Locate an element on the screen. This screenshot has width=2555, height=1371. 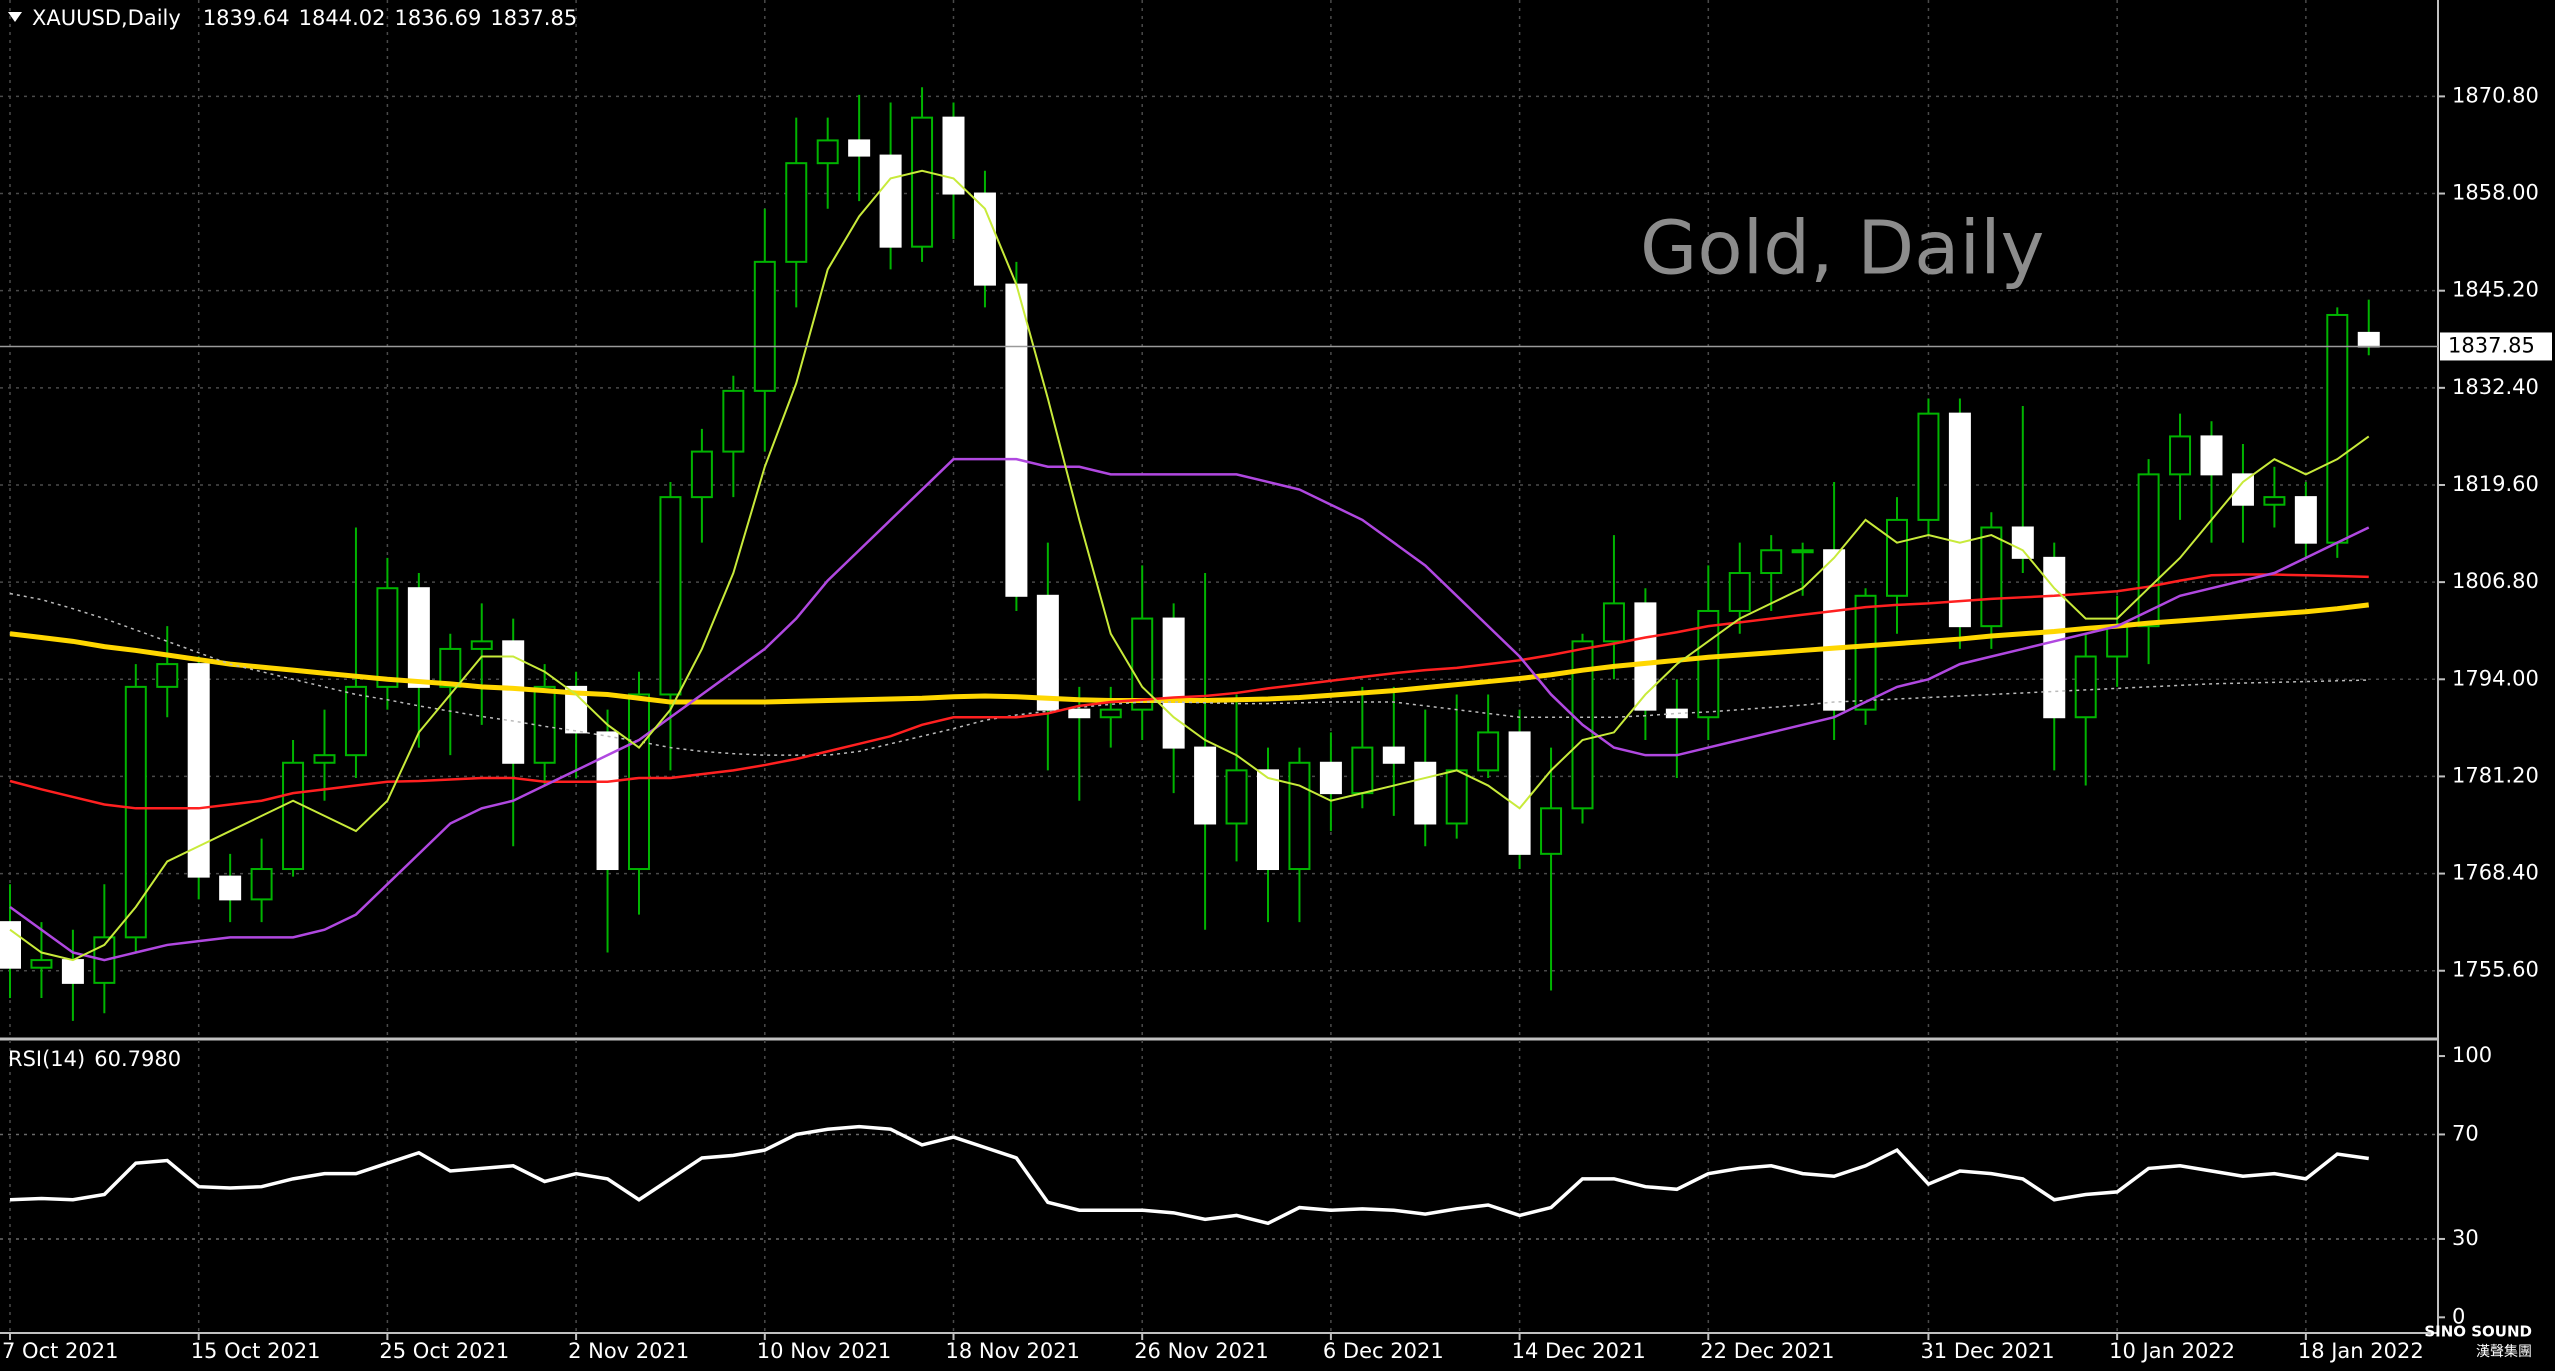
menu-triangle is located at coordinates (15, 17).